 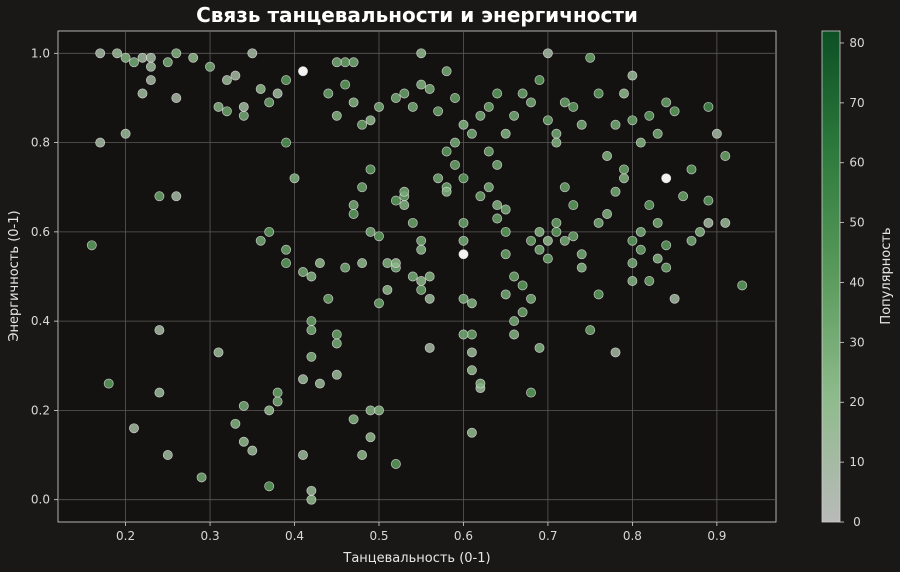 I want to click on x-tick-label: 0.6, so click(x=463, y=536).